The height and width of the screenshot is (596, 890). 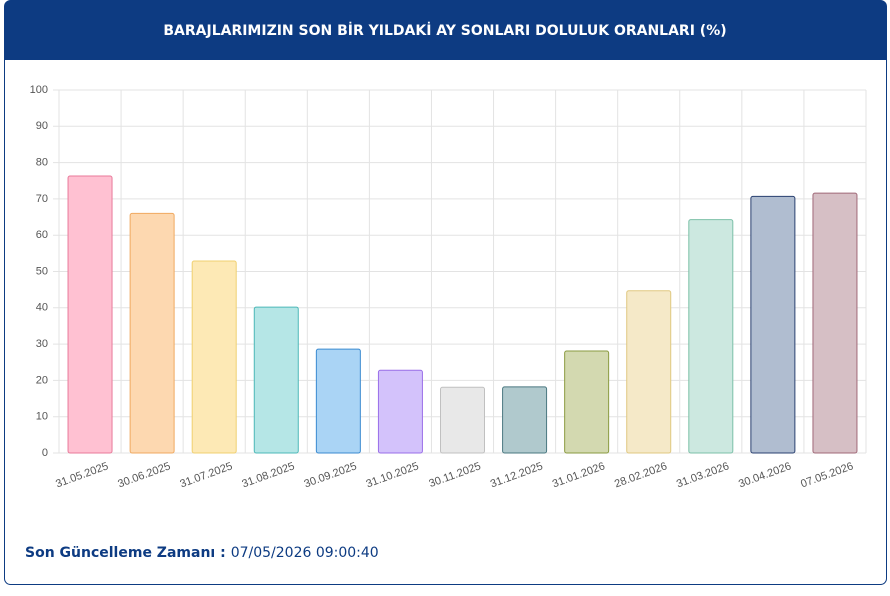 What do you see at coordinates (125, 553) in the screenshot?
I see `footer-label: Son Güncelleme Zamanı :` at bounding box center [125, 553].